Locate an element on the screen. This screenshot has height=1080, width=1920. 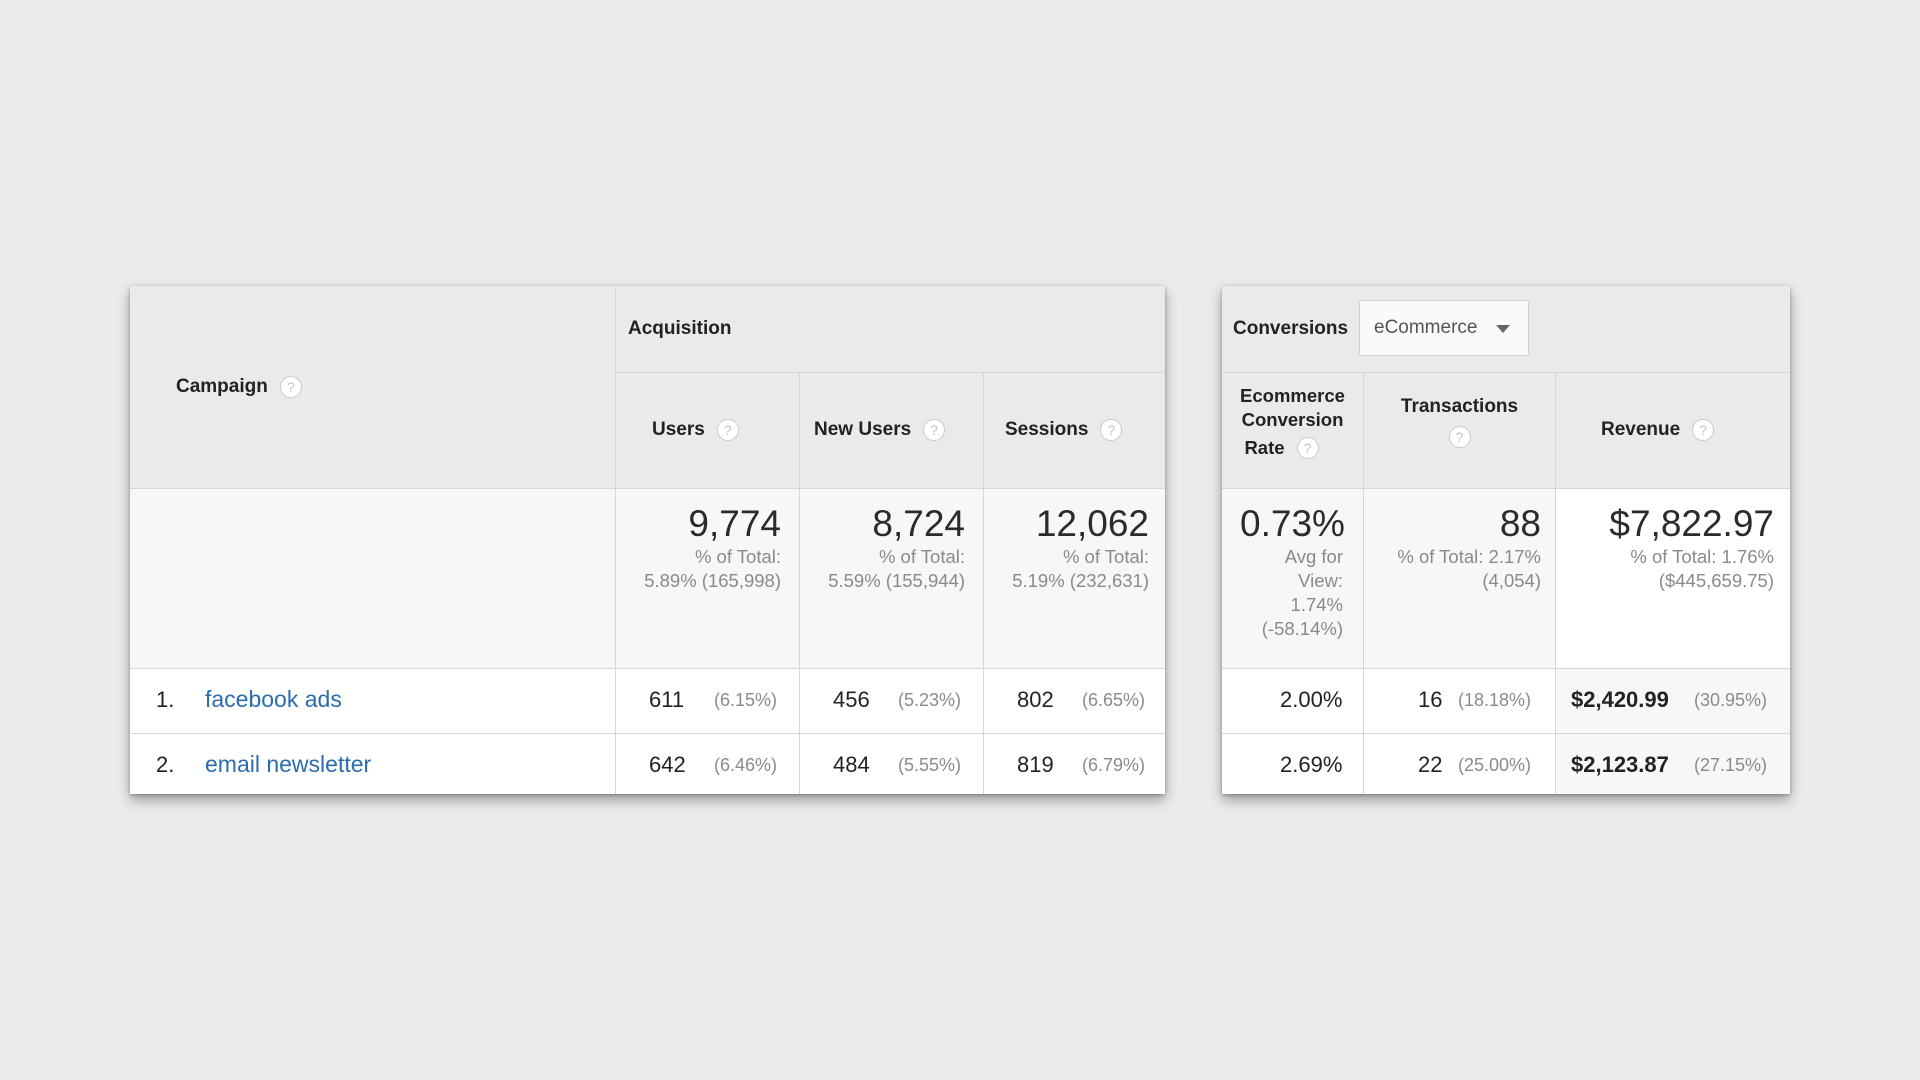
ecr-value: 2.69% is located at coordinates (1311, 764).